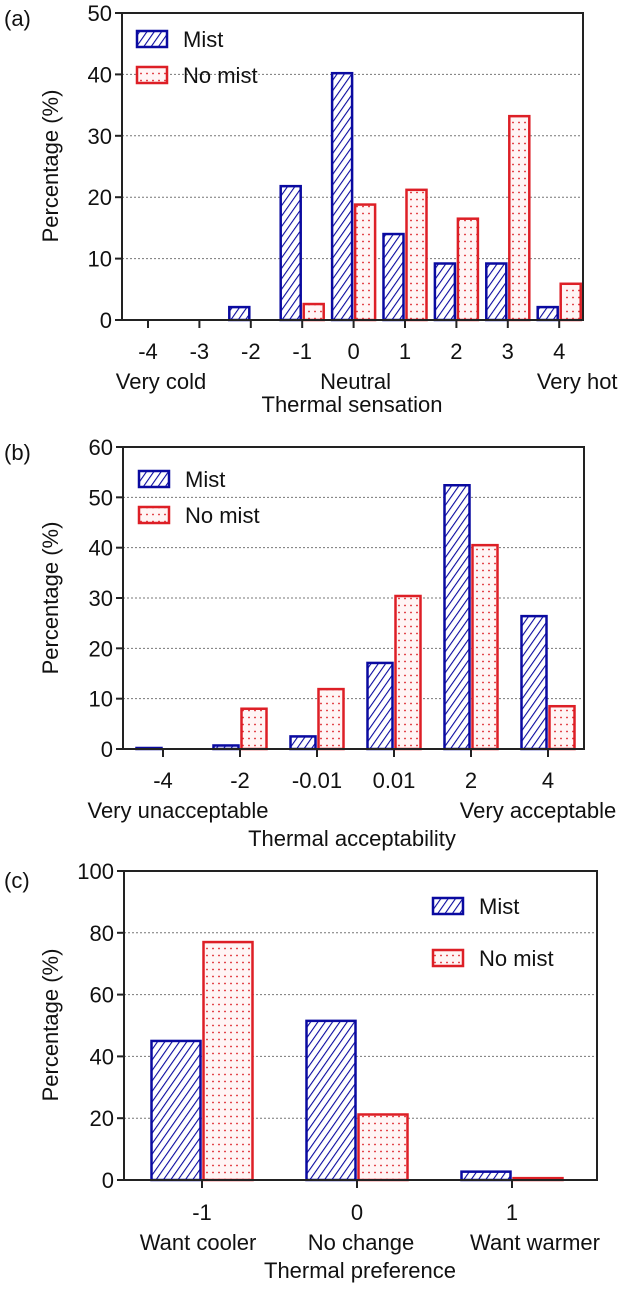  Describe the element at coordinates (95, 871) in the screenshot. I see `y-tick-label: 100` at that location.